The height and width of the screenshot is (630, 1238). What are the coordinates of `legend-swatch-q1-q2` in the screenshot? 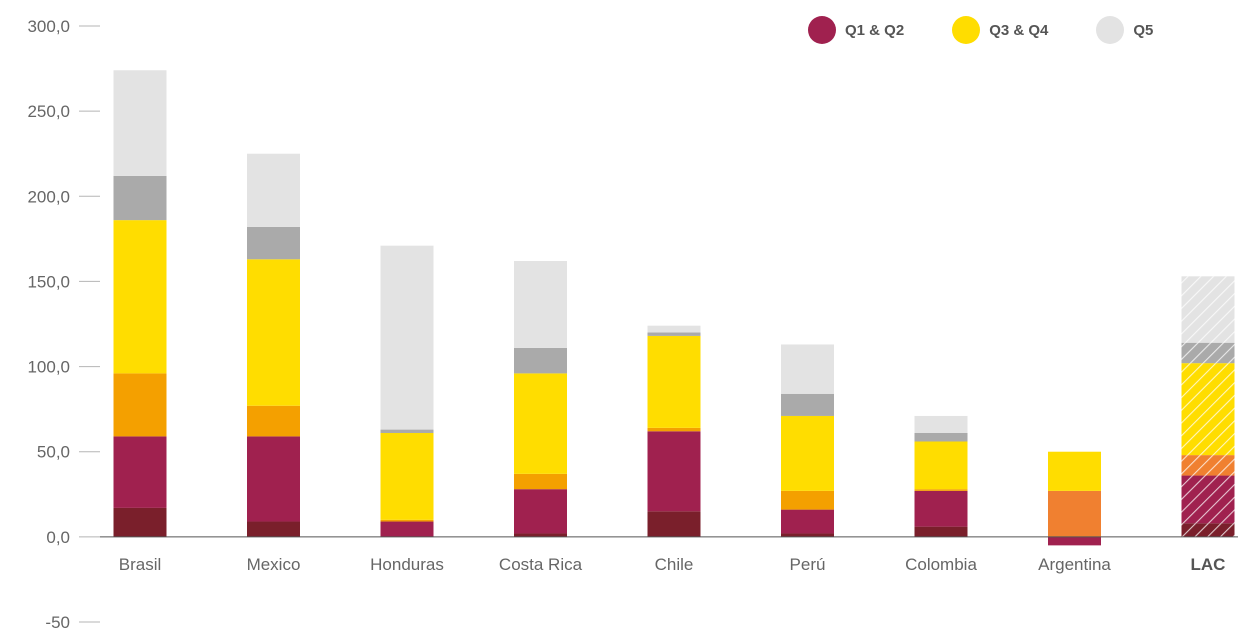 It's located at (822, 30).